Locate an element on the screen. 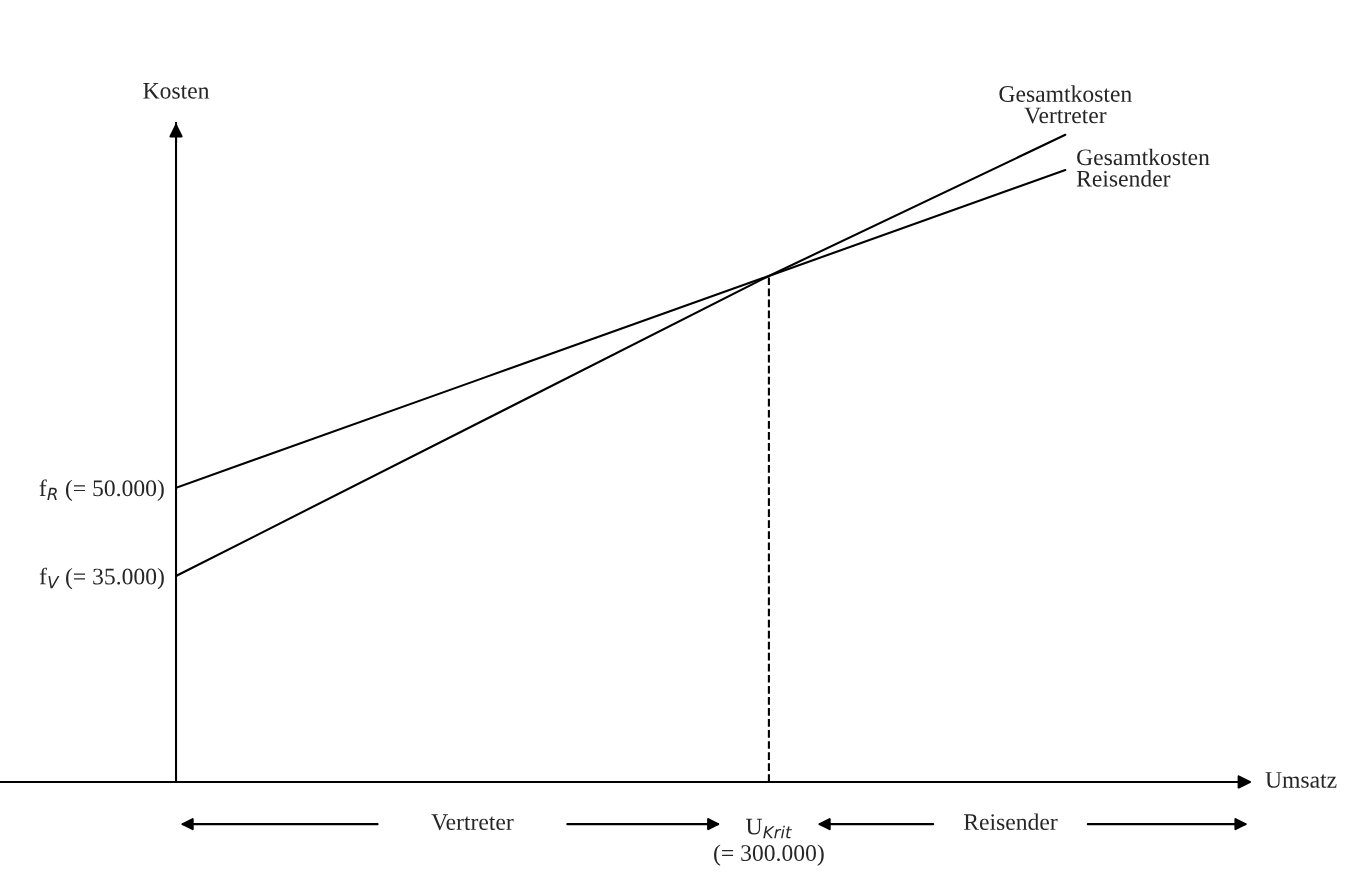 The width and height of the screenshot is (1372, 895). text: Vertreter is located at coordinates (472, 822).